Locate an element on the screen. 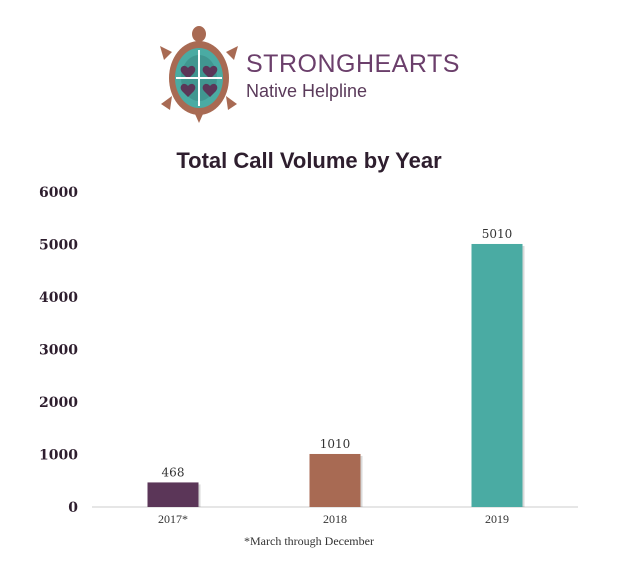 The width and height of the screenshot is (618, 572). brand-subtitle: Native Helpline is located at coordinates (307, 91).